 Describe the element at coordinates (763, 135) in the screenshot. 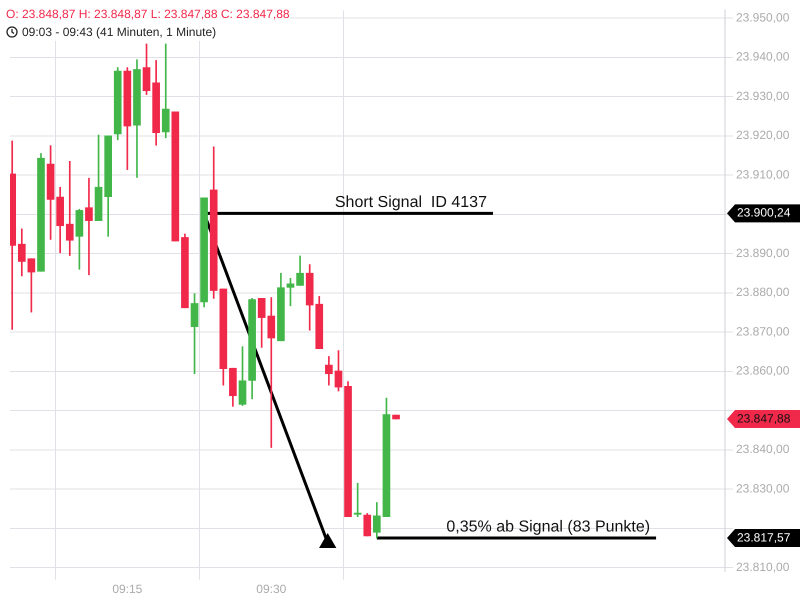

I see `y-tick-label: 23.920,00` at that location.